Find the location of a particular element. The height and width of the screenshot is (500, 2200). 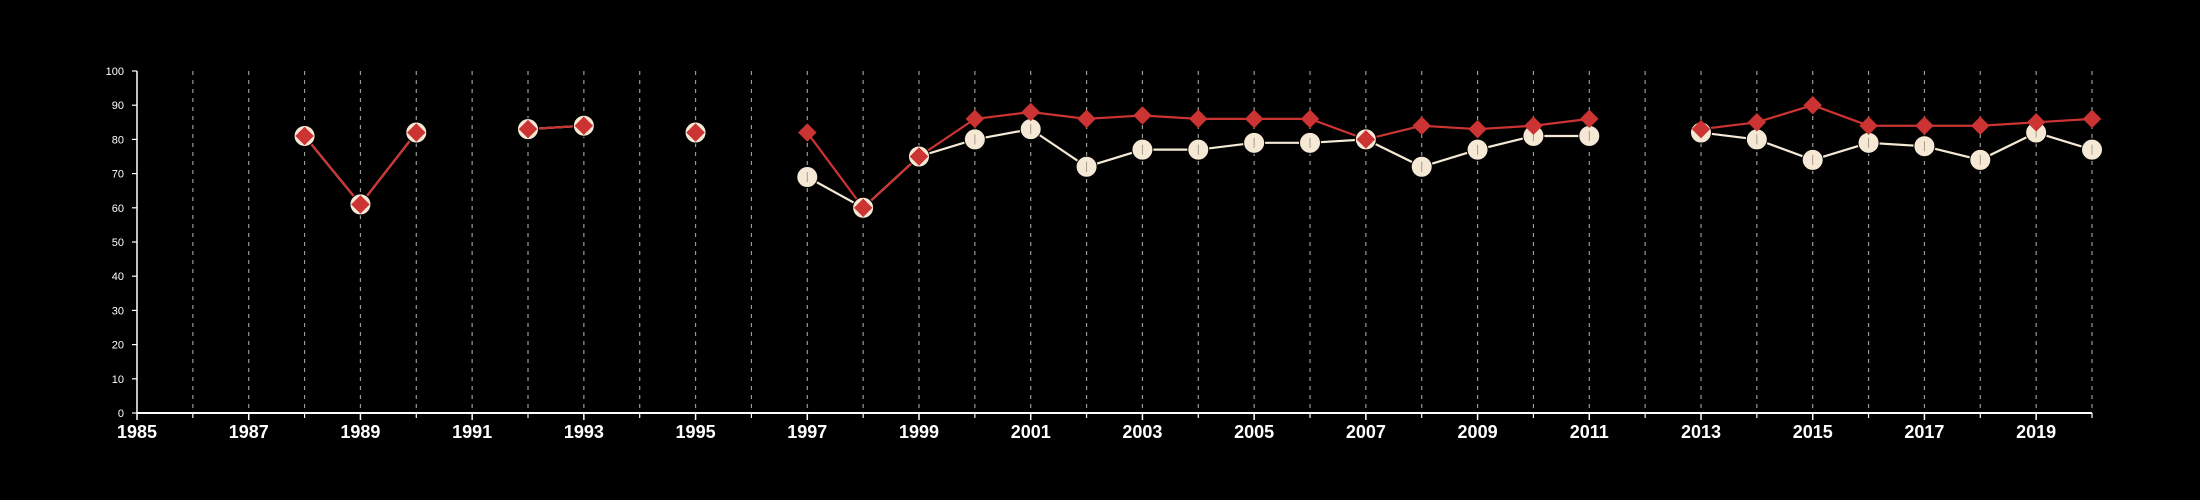

x-tick-label-1985: 1985 is located at coordinates (137, 432).